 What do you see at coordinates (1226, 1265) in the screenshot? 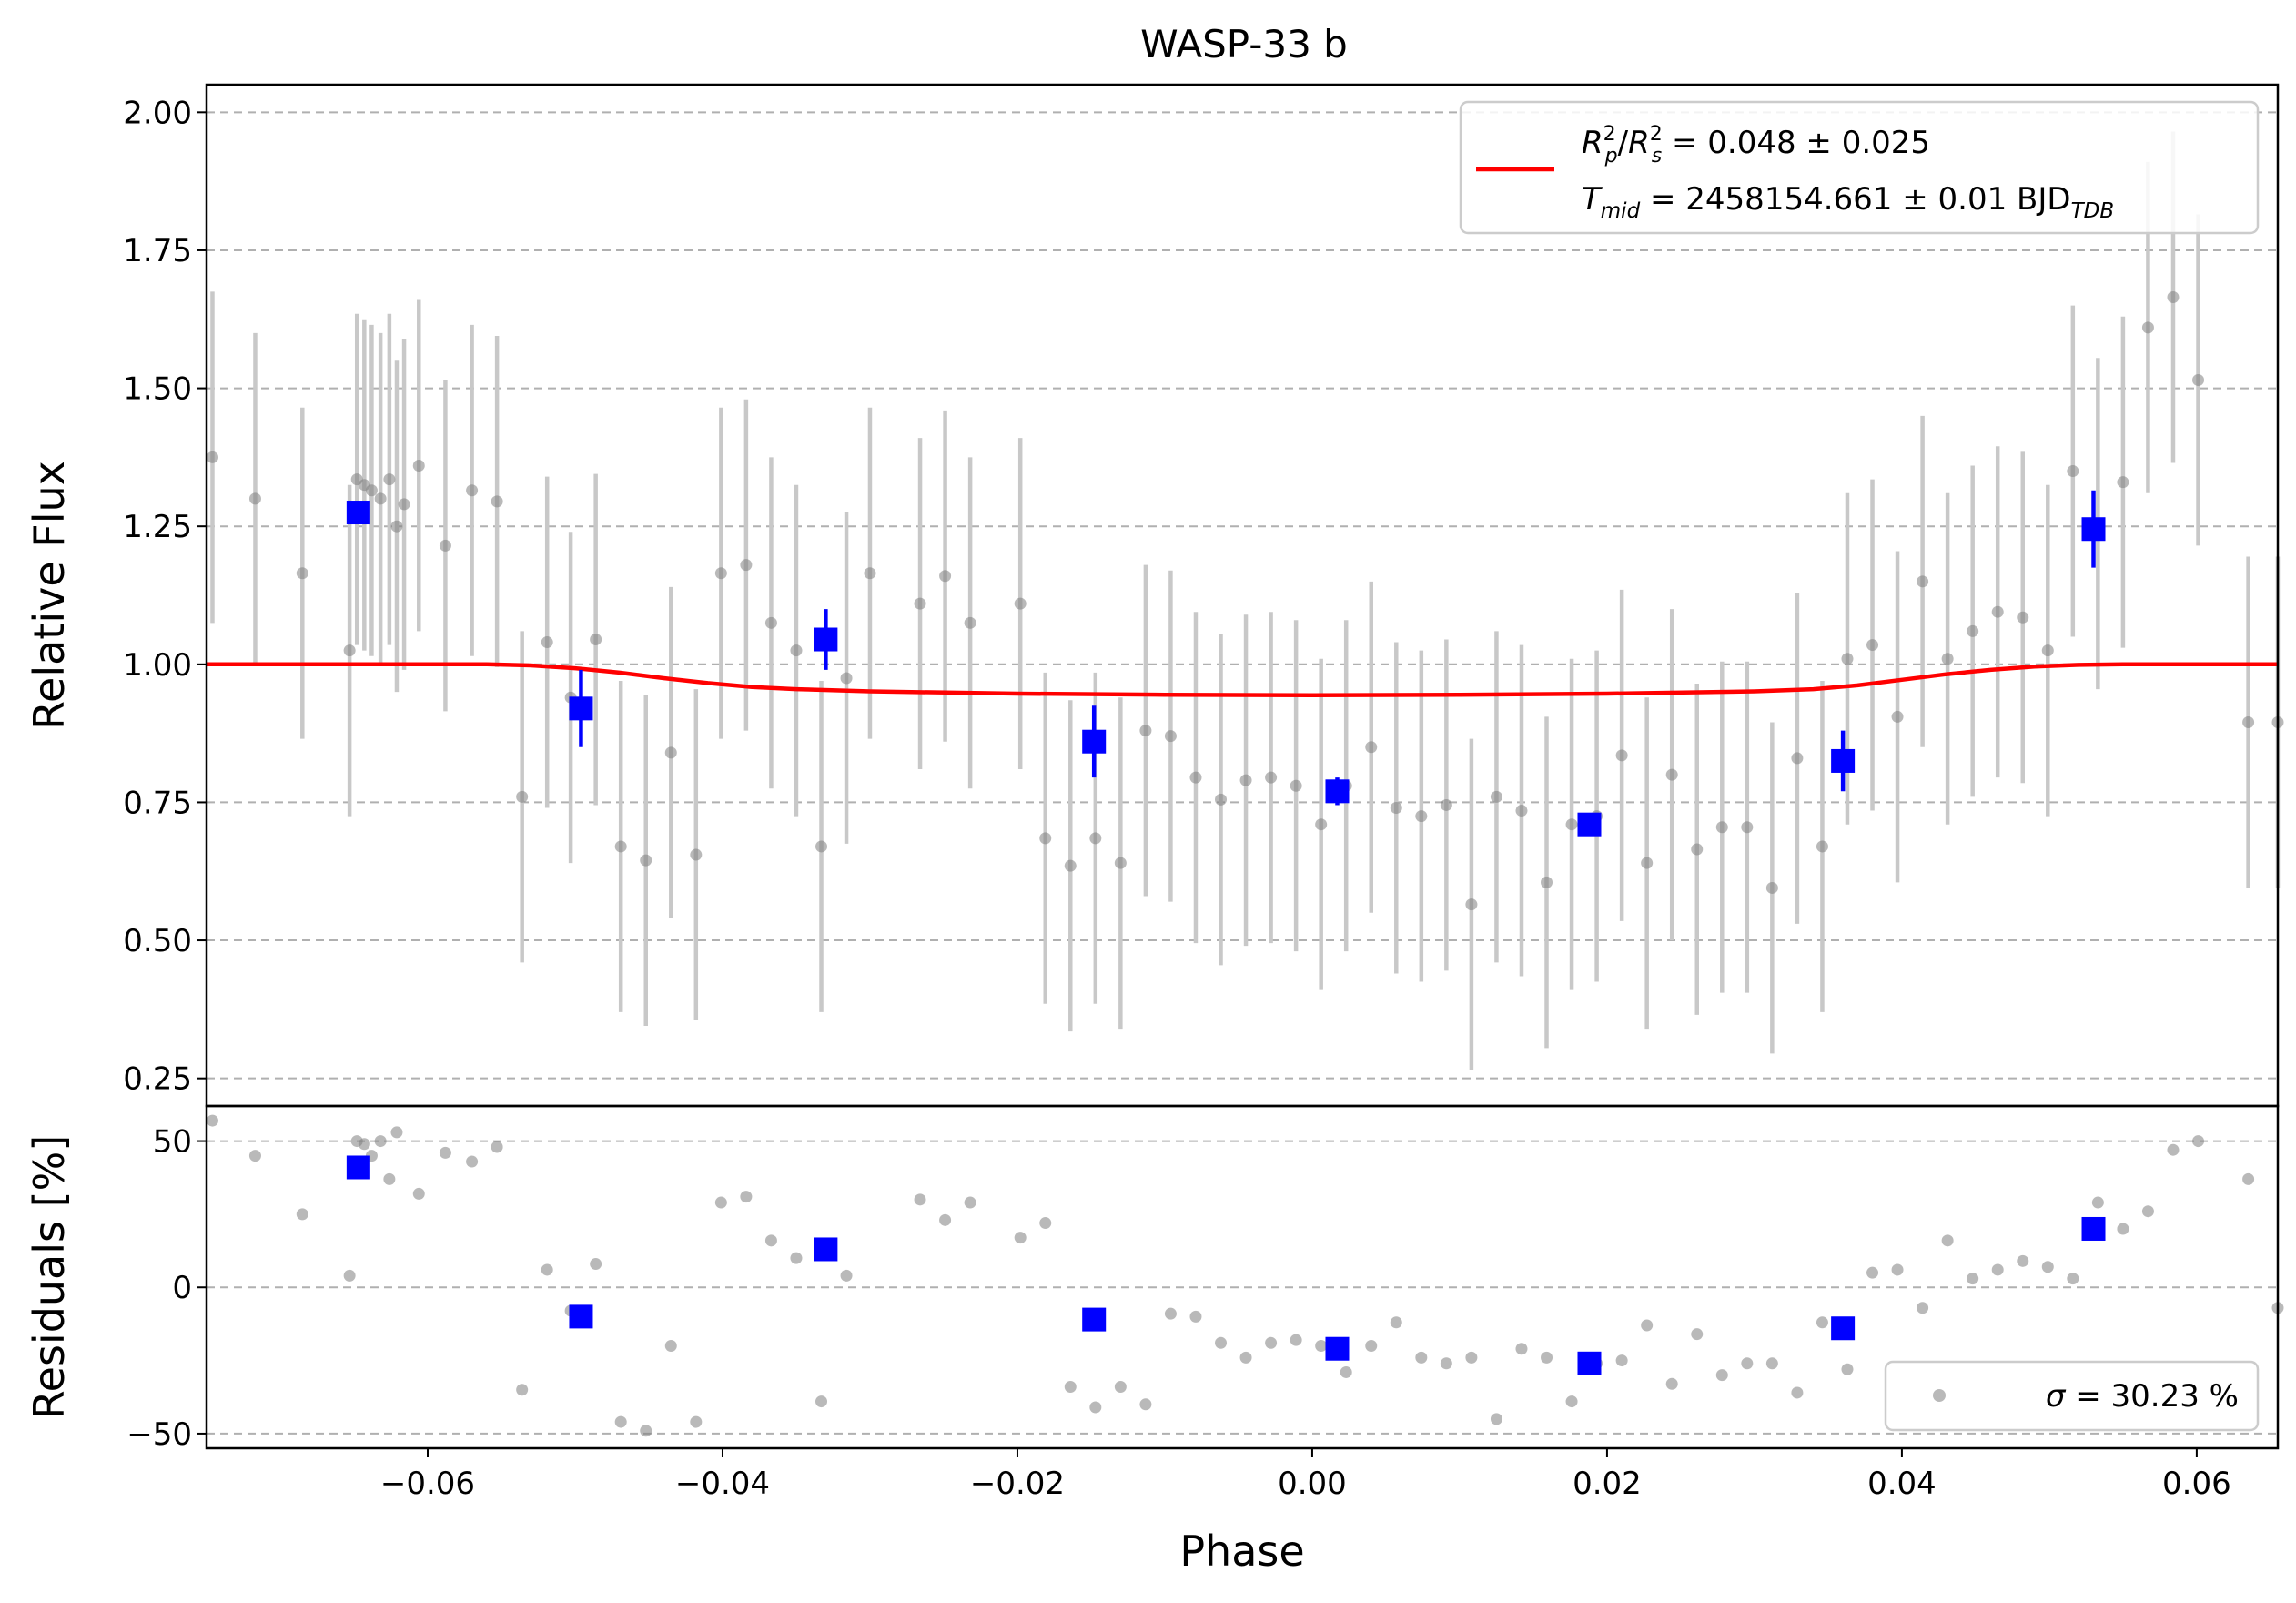
I see `residuals-binned-points` at bounding box center [1226, 1265].